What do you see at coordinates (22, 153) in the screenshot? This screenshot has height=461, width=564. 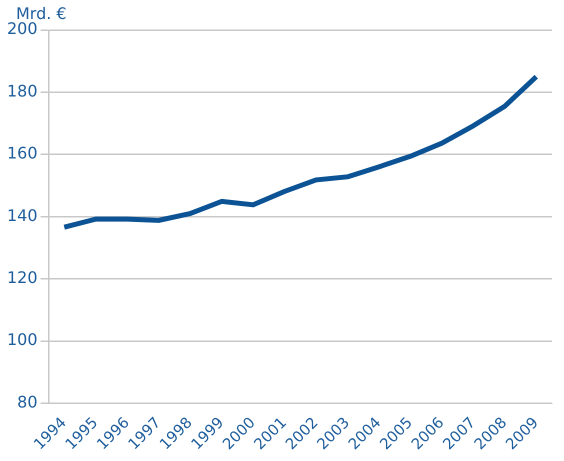 I see `y-tick-label: 160` at bounding box center [22, 153].